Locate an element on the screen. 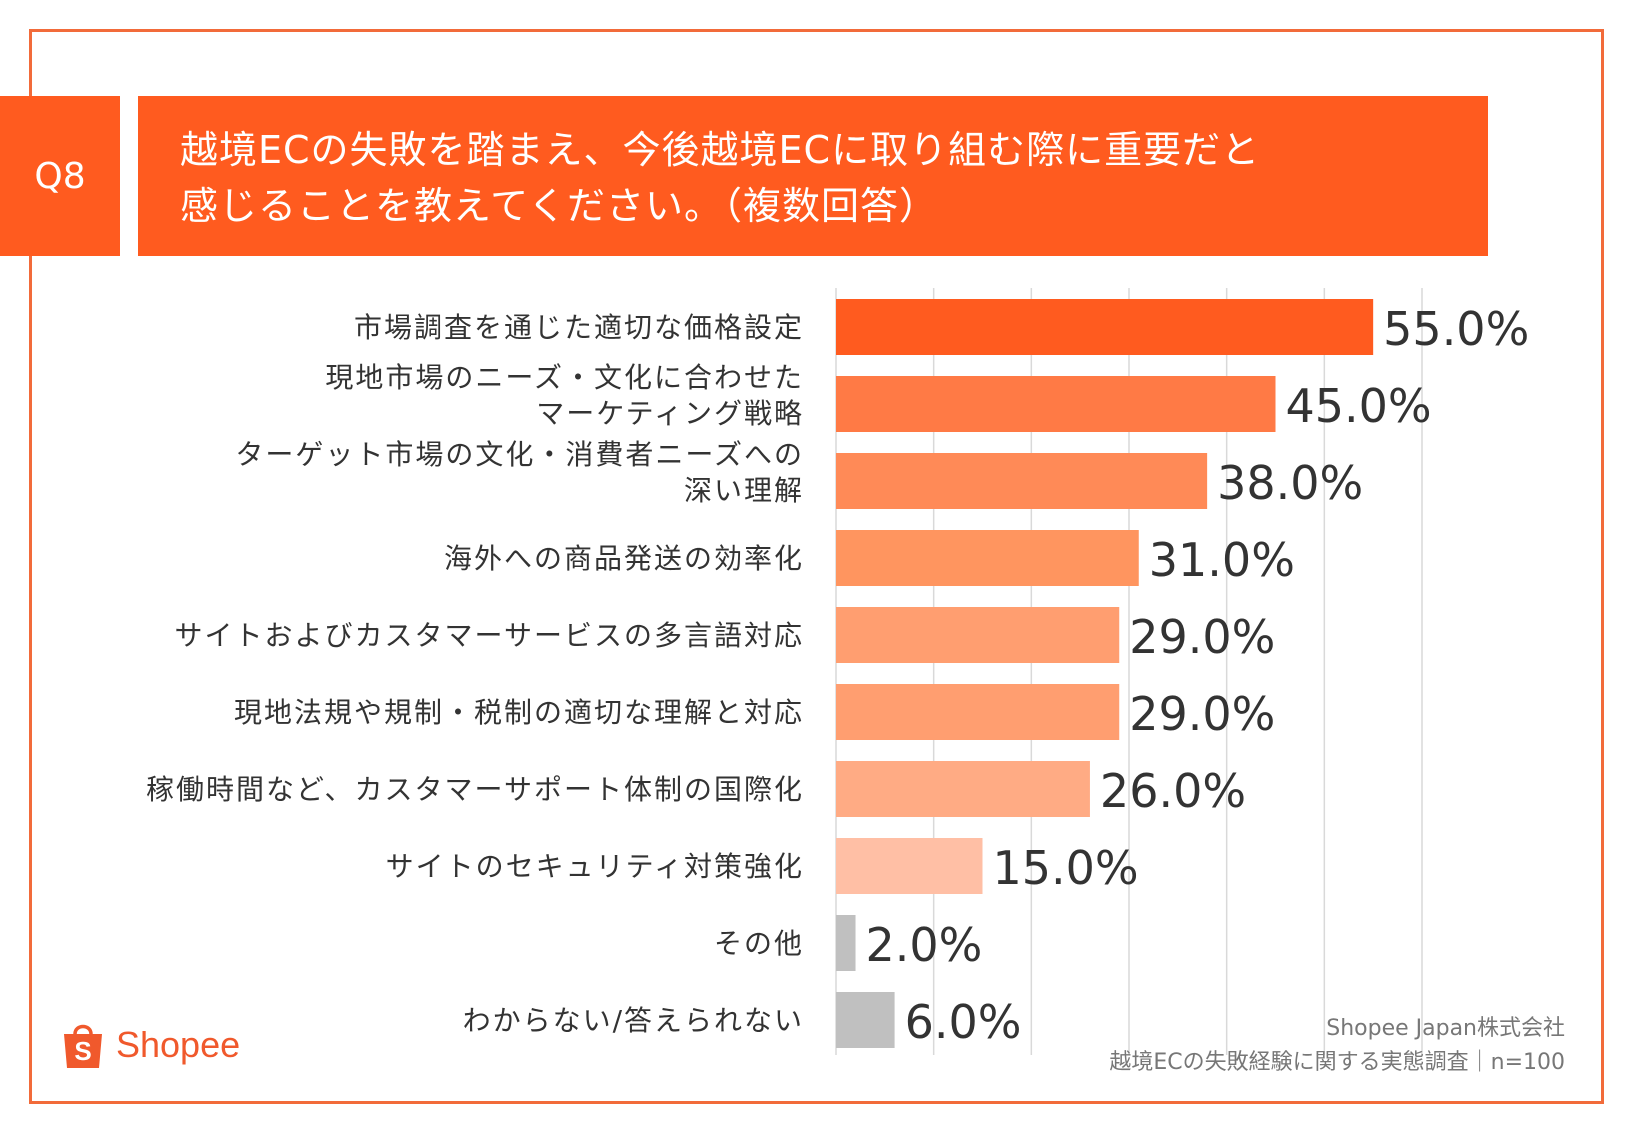  category-label-9: わからない/答えられない is located at coordinates (633, 1020).